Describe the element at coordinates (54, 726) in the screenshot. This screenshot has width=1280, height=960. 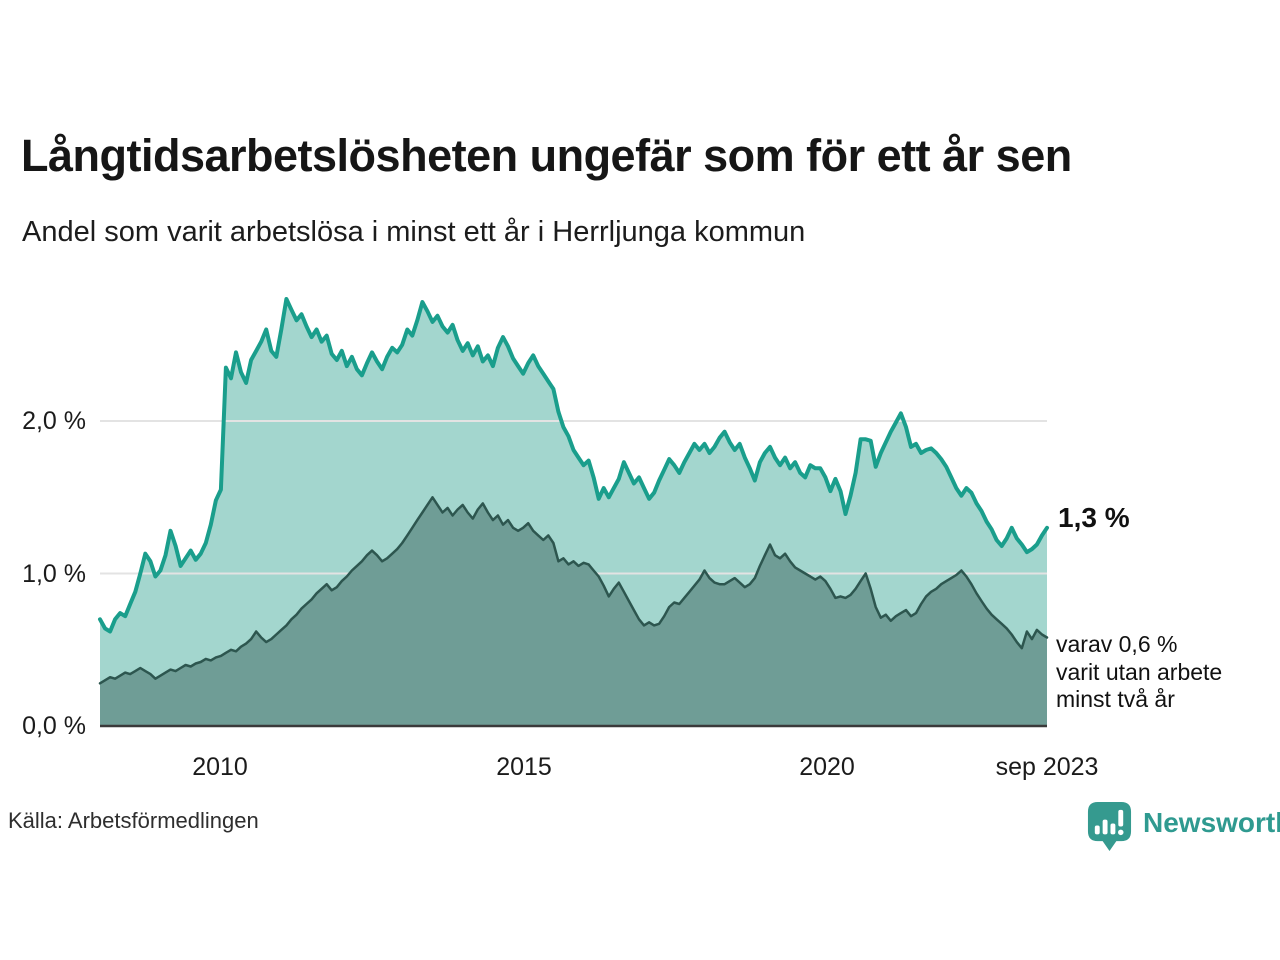
I see `y-tick-0pct: 0,0 %` at that location.